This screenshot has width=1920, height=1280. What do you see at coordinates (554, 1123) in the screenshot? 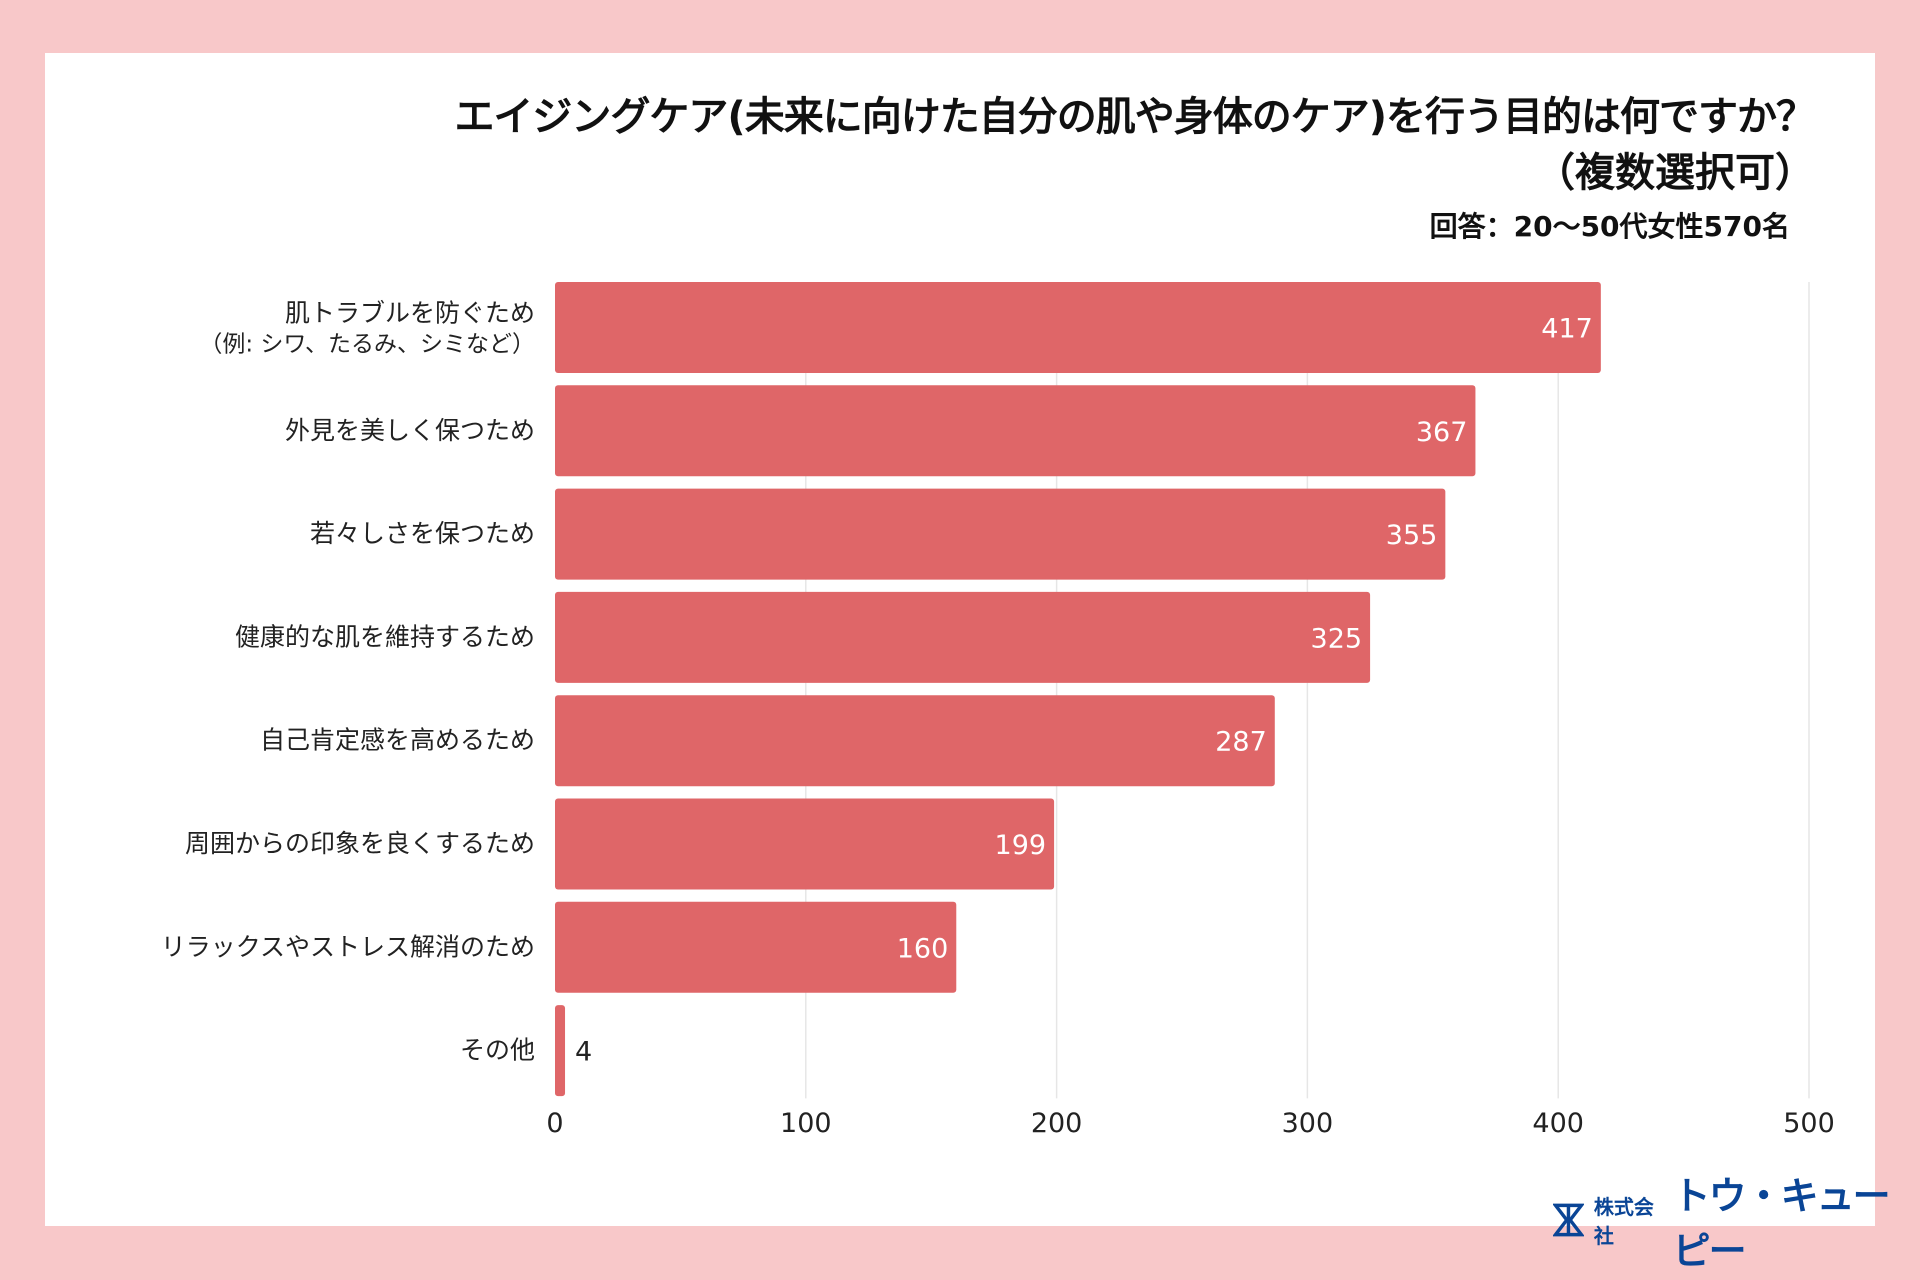
I see `x-tick-label: 0` at bounding box center [554, 1123].